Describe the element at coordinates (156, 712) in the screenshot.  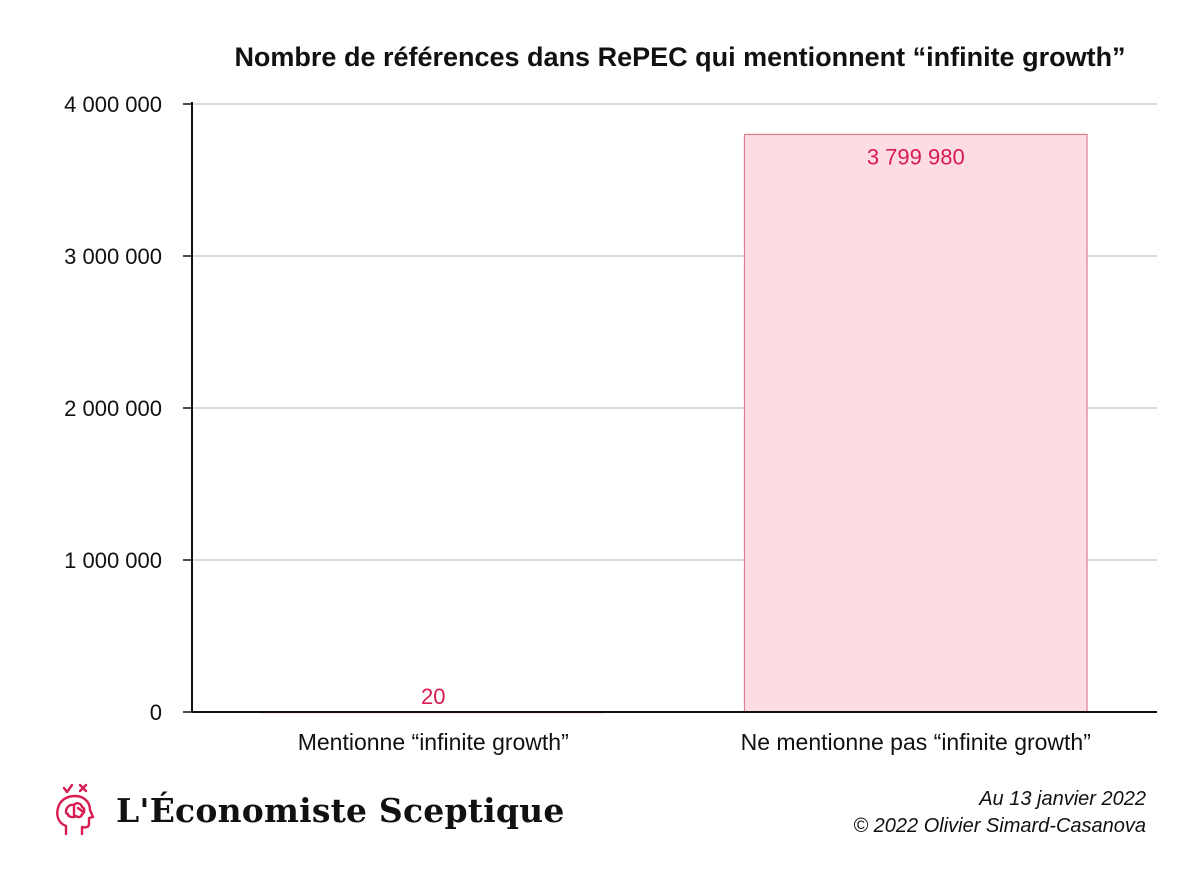
I see `y-tick-label: 0` at that location.